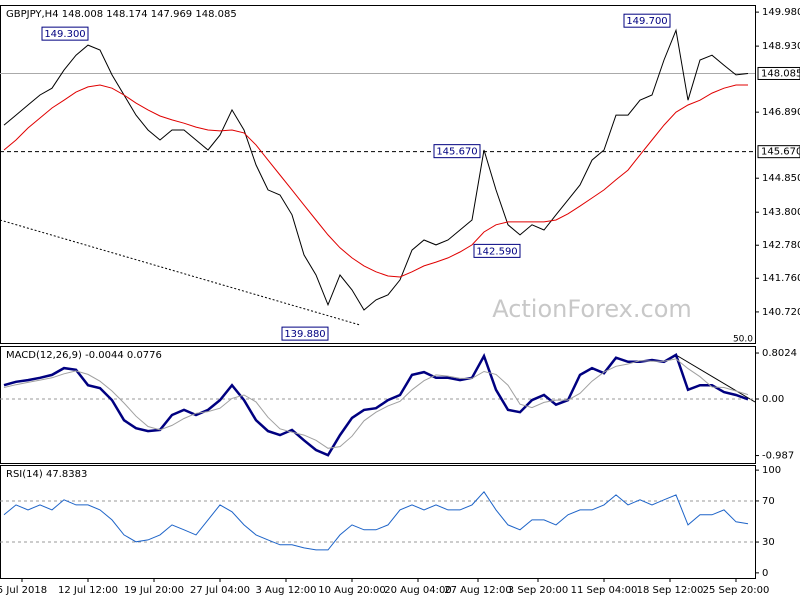 The image size is (800, 600). I want to click on price-label: 148.085, so click(780, 73).